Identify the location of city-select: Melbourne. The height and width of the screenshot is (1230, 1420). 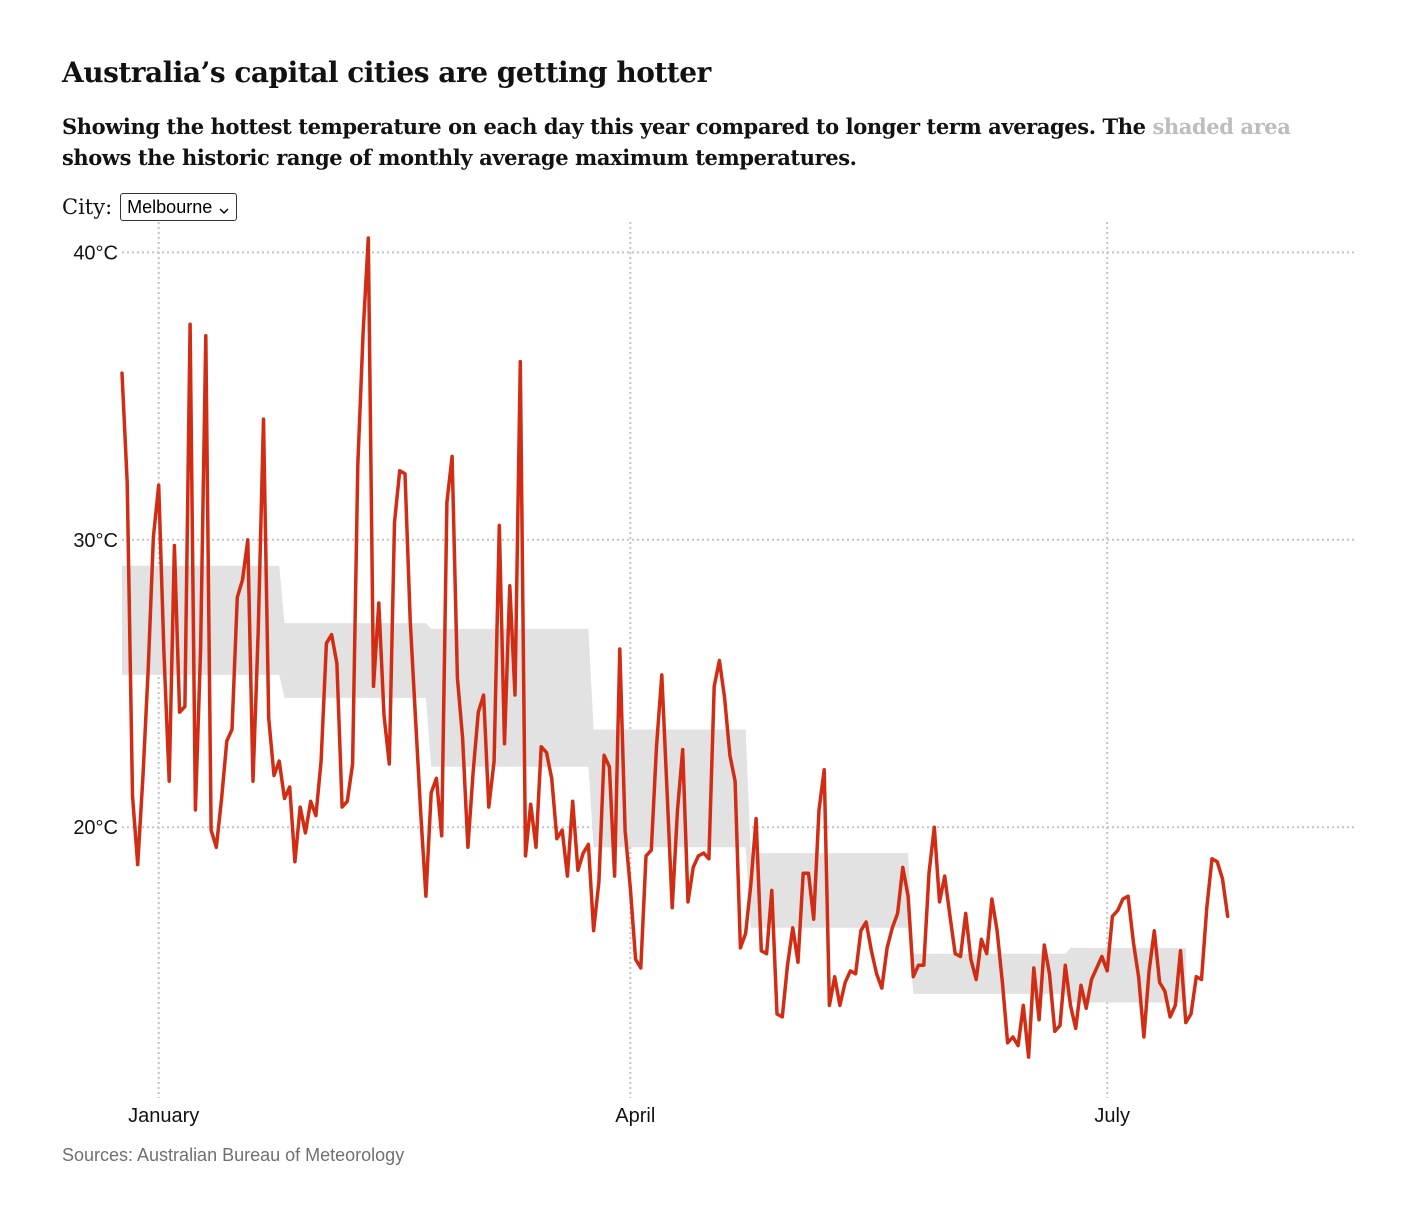
(179, 207).